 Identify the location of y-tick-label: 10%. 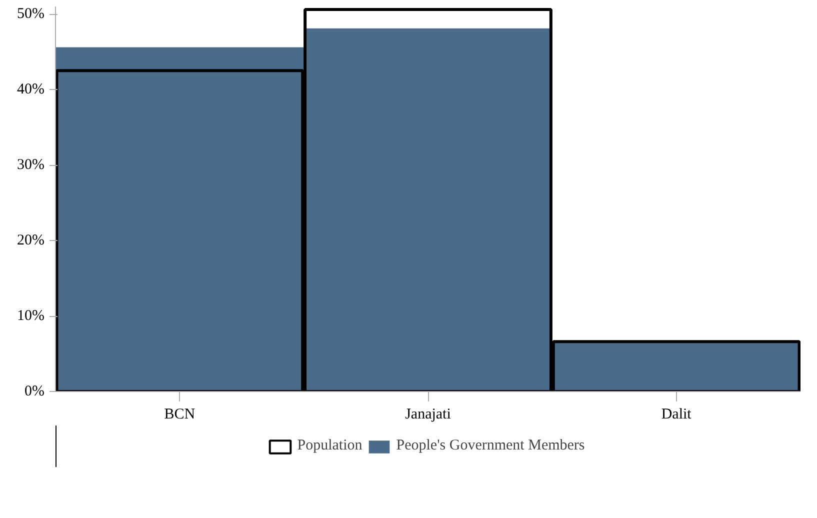
(31, 316).